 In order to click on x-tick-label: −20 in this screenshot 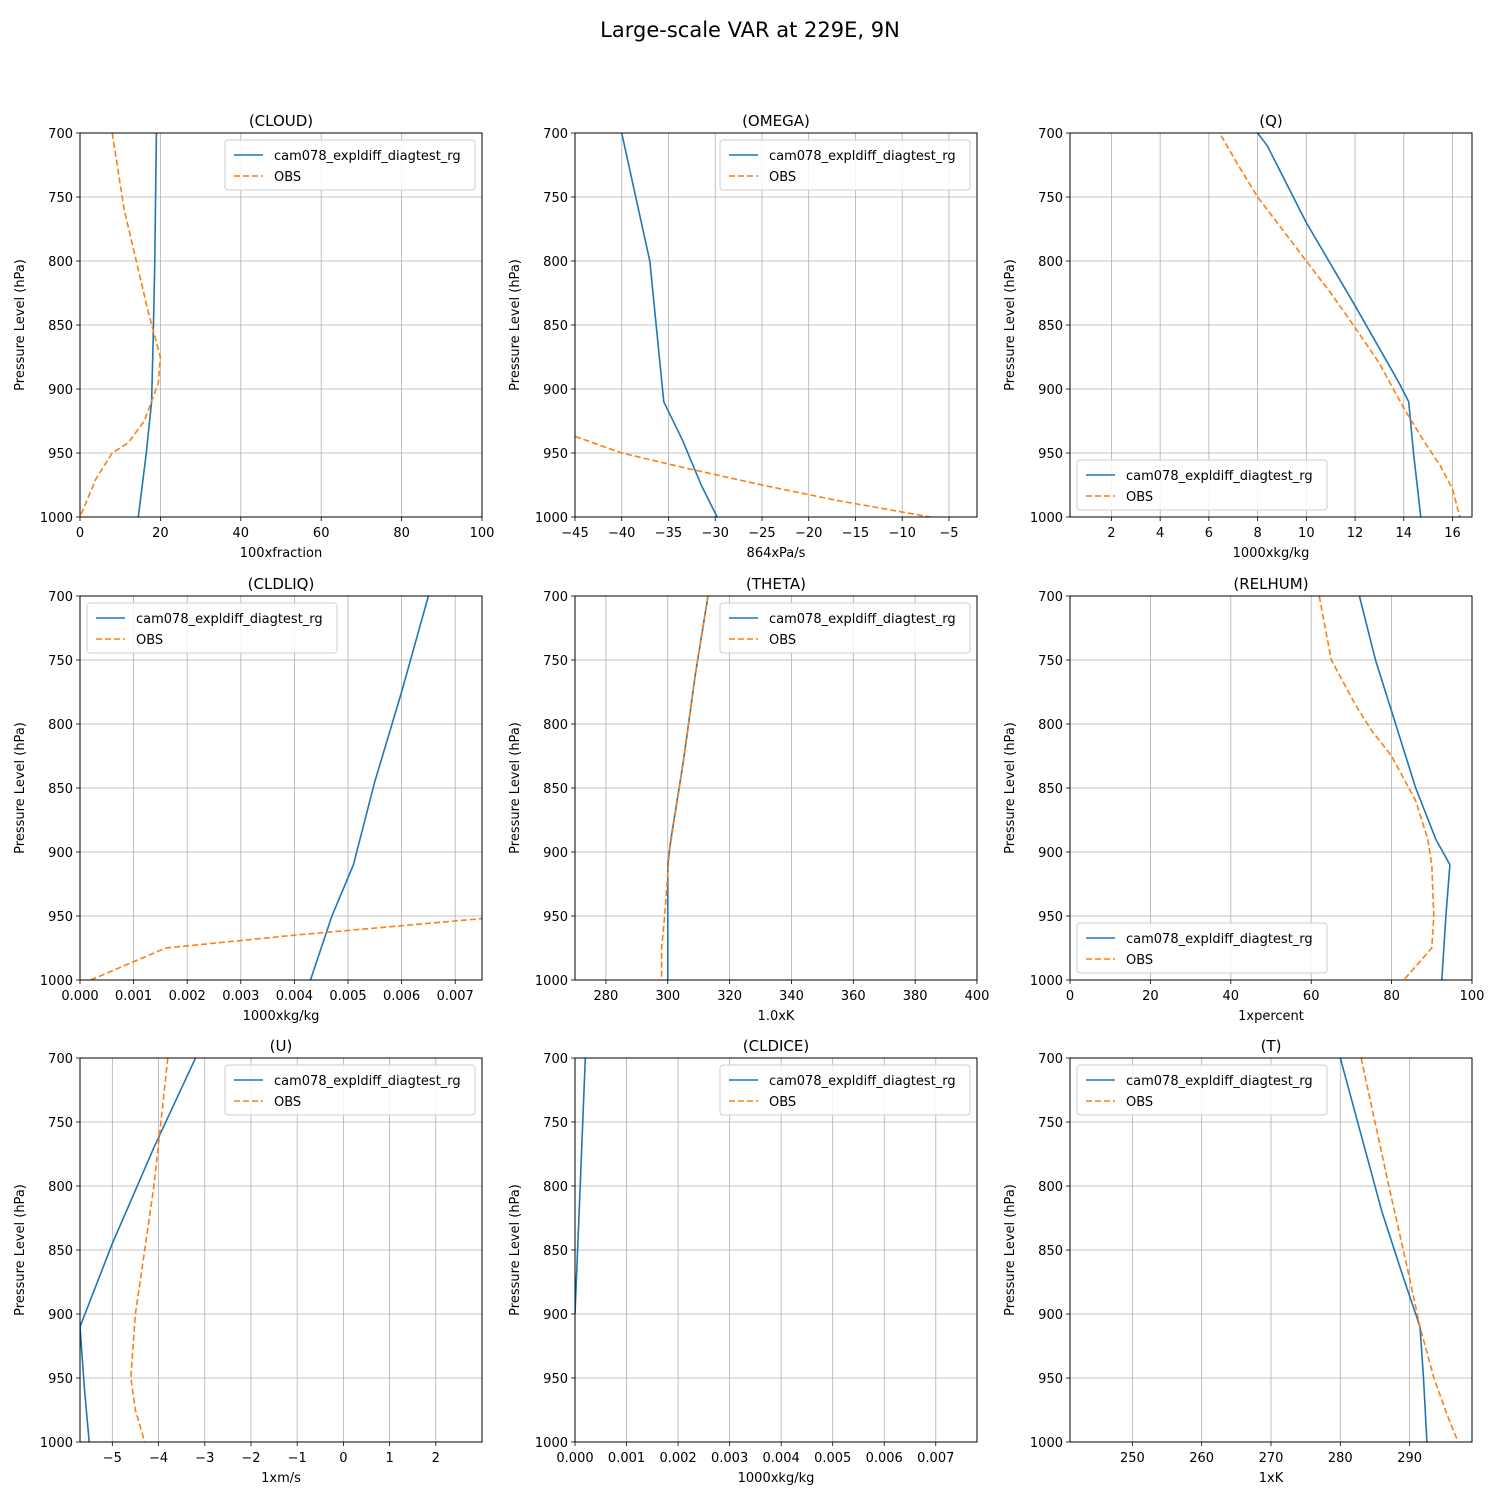, I will do `click(808, 533)`.